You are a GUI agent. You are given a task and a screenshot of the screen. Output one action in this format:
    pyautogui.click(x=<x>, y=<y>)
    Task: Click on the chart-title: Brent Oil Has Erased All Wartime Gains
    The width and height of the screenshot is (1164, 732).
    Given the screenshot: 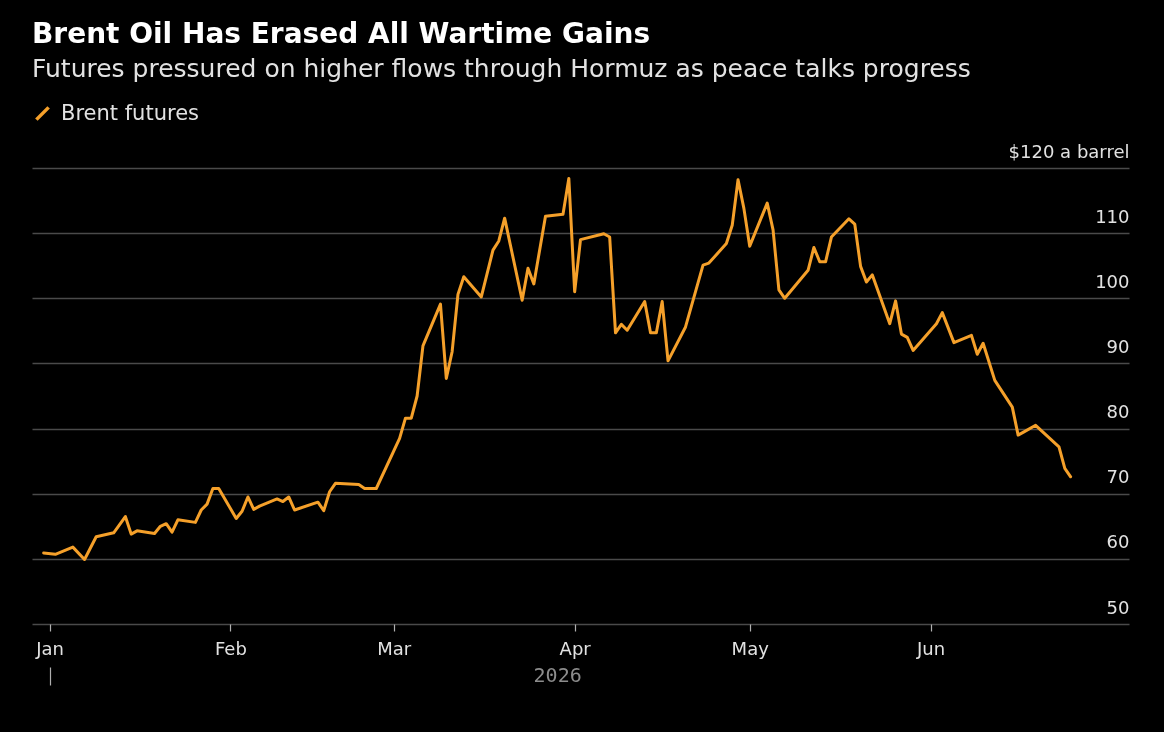 What is the action you would take?
    pyautogui.click(x=341, y=33)
    